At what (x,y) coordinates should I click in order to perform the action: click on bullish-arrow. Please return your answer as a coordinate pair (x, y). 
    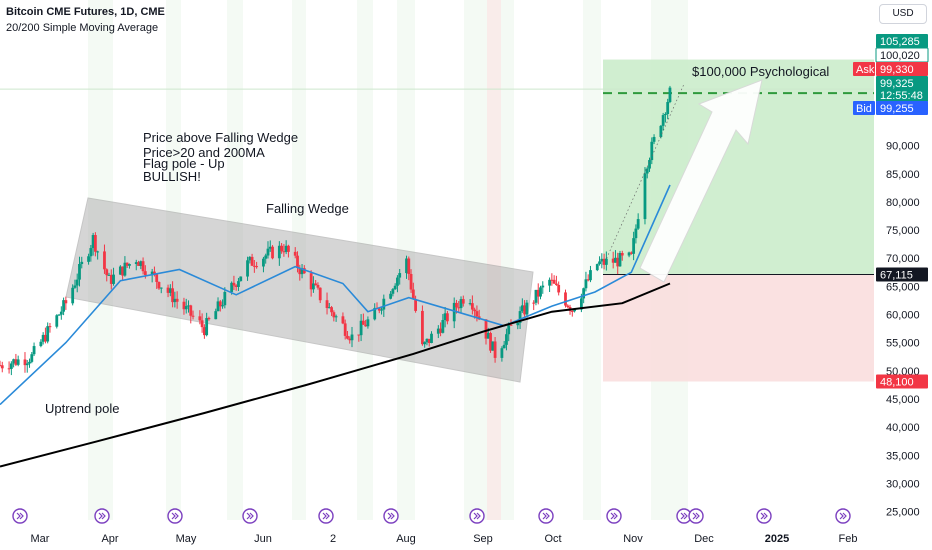
    Looking at the image, I should click on (701, 181).